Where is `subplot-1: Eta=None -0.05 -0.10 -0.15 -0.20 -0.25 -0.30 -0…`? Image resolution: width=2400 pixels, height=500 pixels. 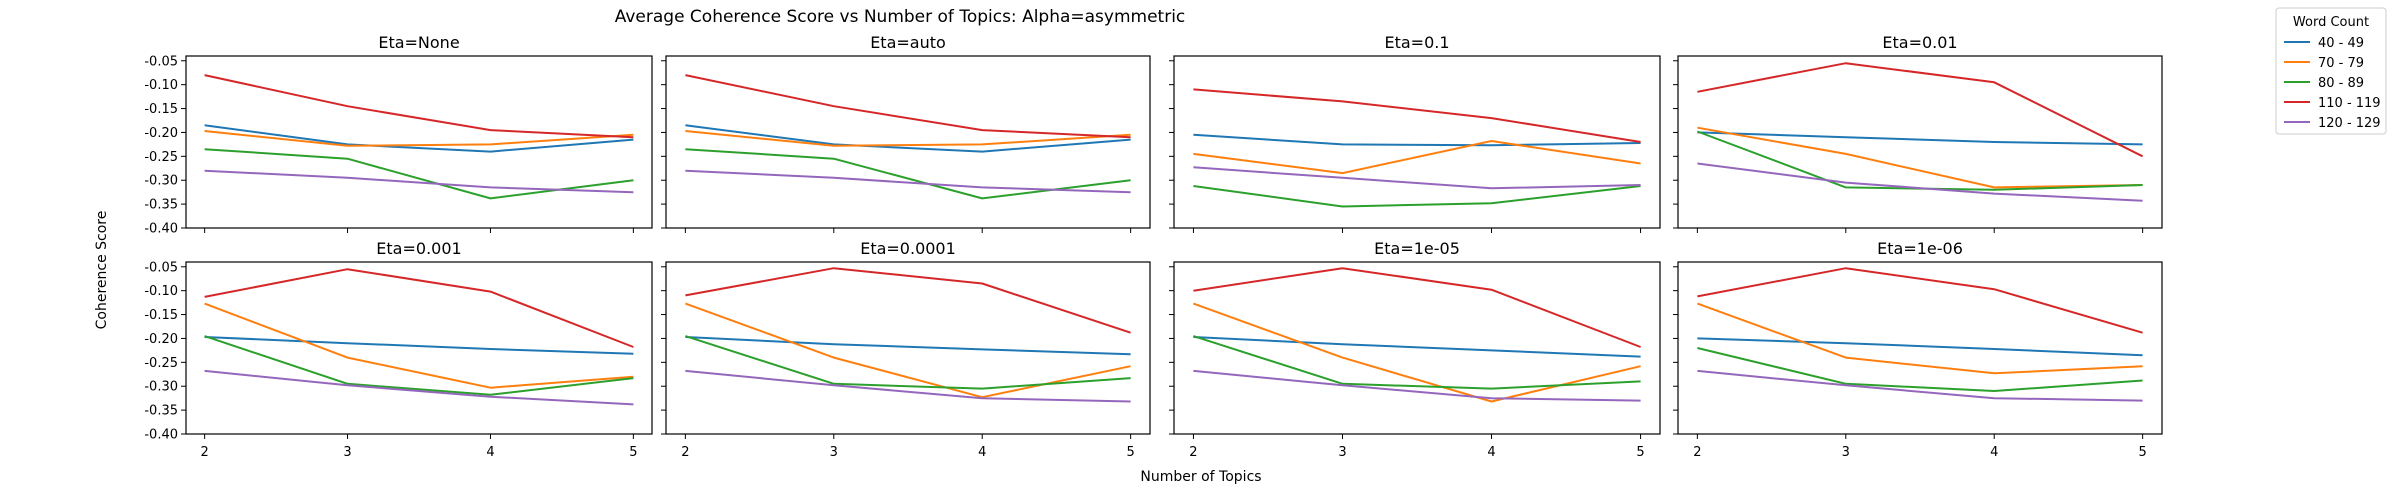
subplot-1: Eta=None -0.05 -0.10 -0.15 -0.20 -0.25 -0.30 -0… is located at coordinates (398, 135).